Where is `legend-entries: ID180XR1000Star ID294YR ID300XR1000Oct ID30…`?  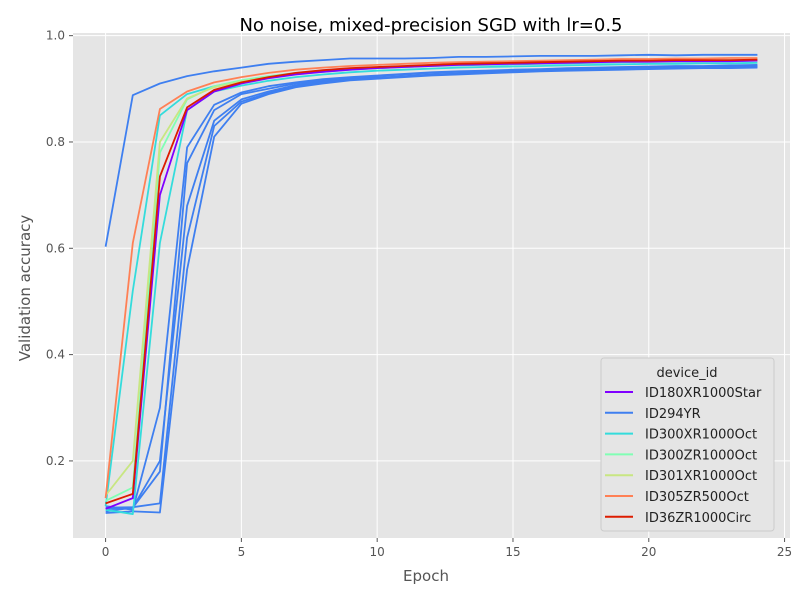 legend-entries: ID180XR1000Star ID294YR ID300XR1000Oct ID30… is located at coordinates (683, 456).